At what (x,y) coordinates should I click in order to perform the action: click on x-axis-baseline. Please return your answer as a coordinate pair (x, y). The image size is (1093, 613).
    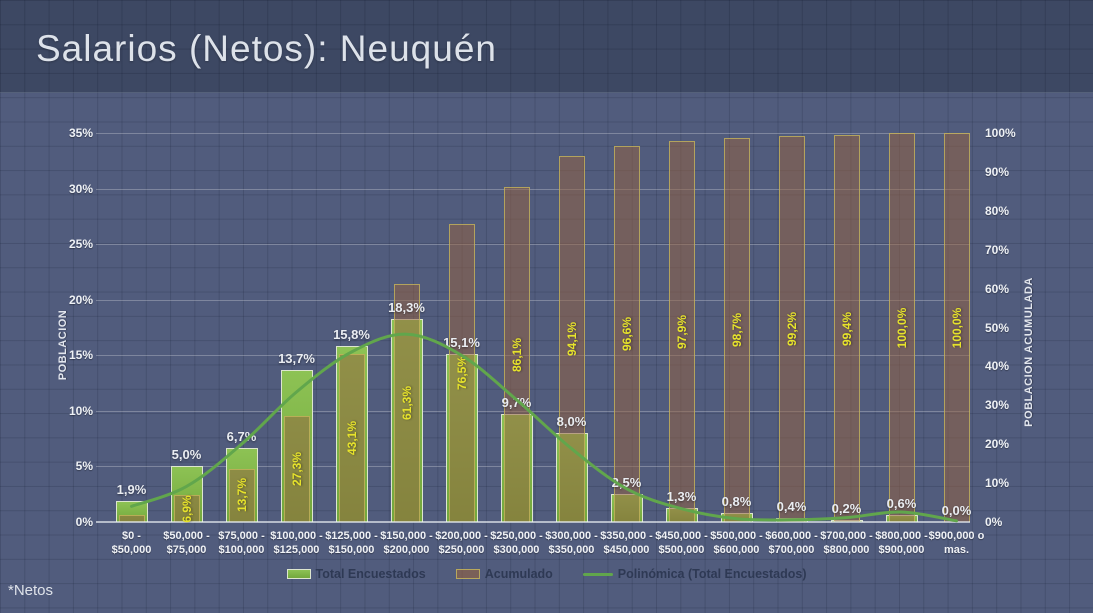
    Looking at the image, I should click on (533, 522).